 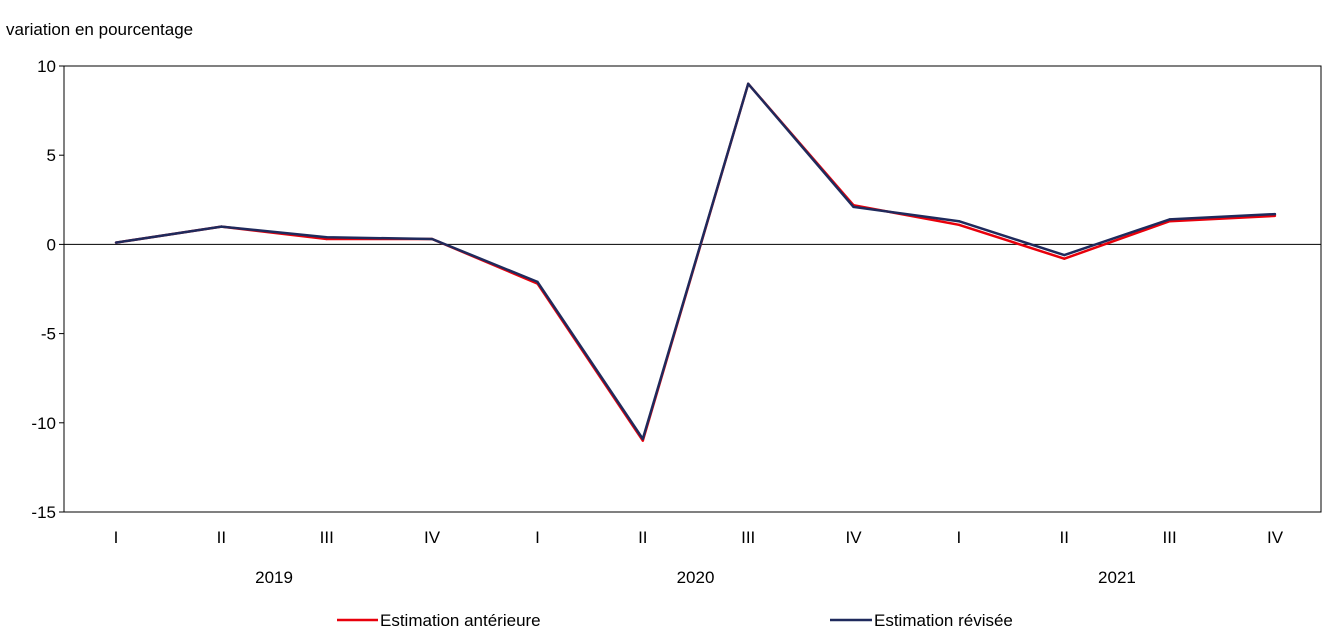 I want to click on y-tick-label: 5, so click(x=51, y=155).